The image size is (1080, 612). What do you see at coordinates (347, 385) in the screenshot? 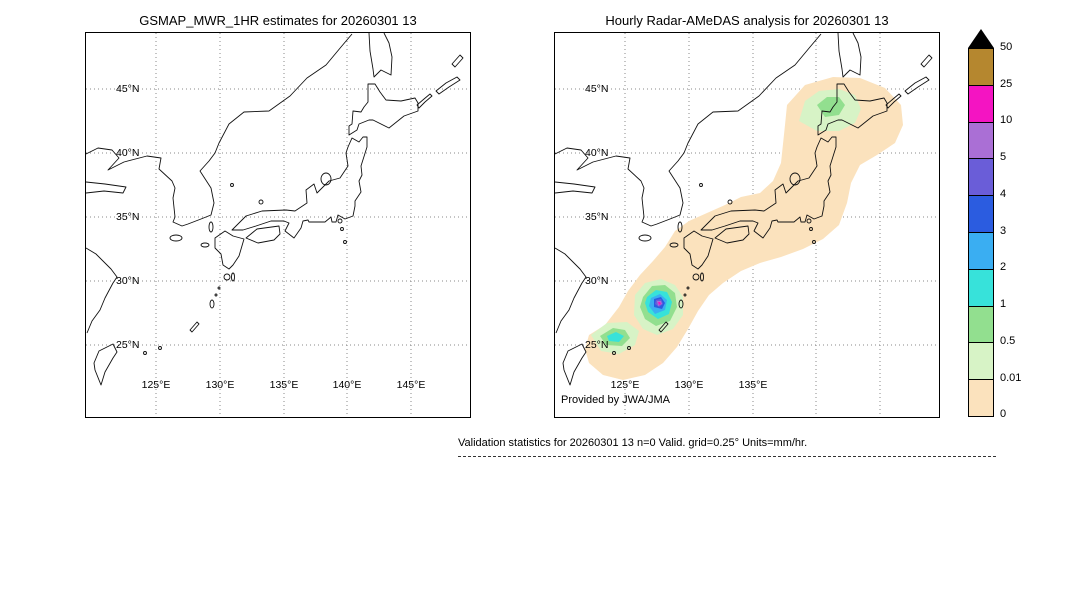
I see `lon-label: 140°E` at bounding box center [347, 385].